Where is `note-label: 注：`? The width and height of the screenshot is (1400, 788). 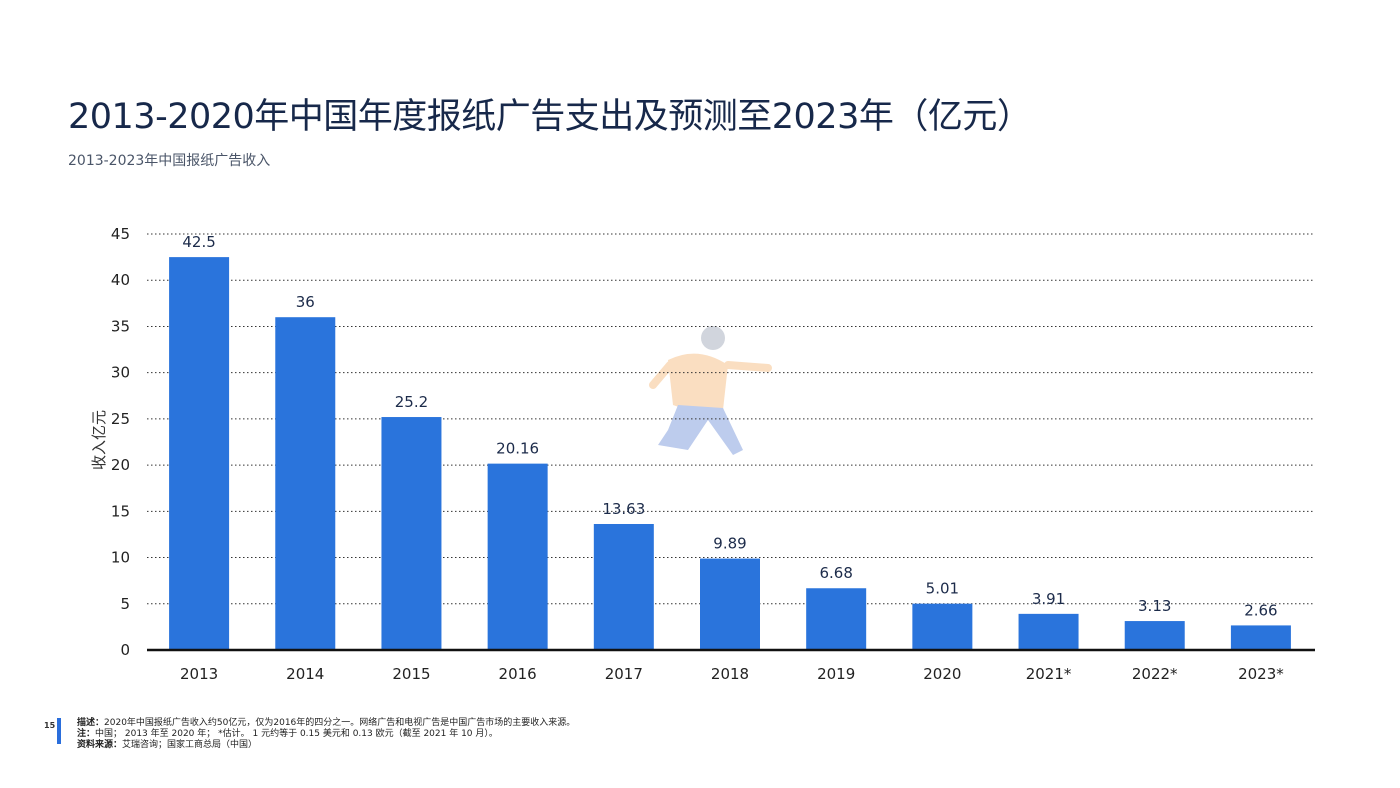 note-label: 注： is located at coordinates (86, 734).